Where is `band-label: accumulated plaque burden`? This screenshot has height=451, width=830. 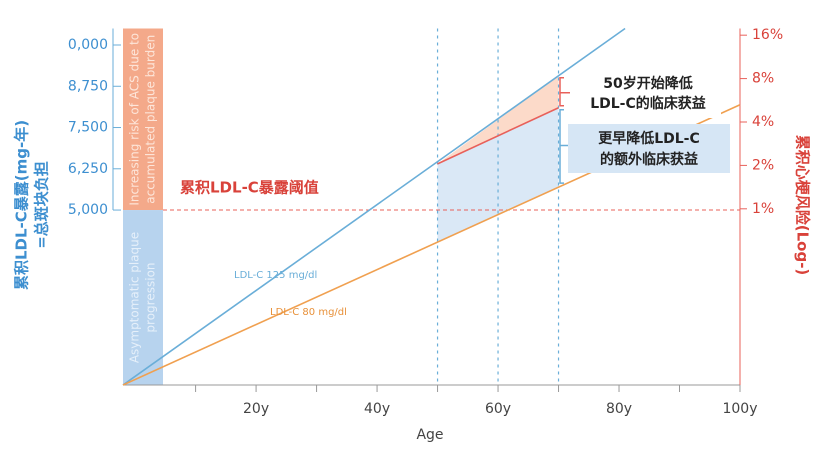
band-label: accumulated plaque burden is located at coordinates (151, 119).